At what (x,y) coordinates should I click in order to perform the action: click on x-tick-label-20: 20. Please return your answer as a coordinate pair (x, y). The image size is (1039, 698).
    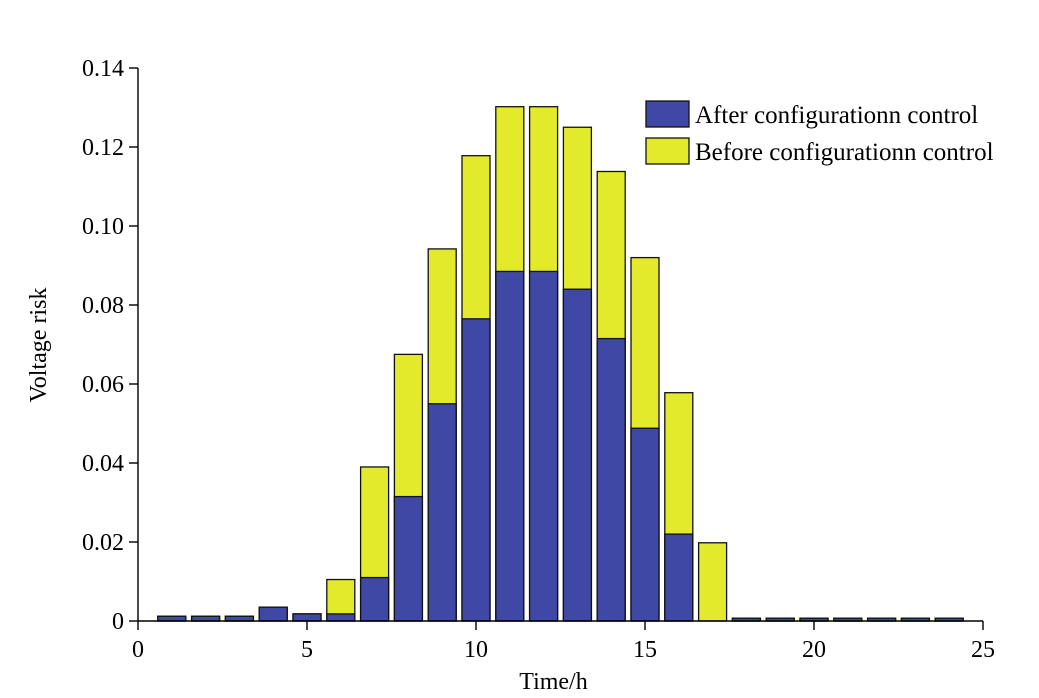
    Looking at the image, I should click on (814, 650).